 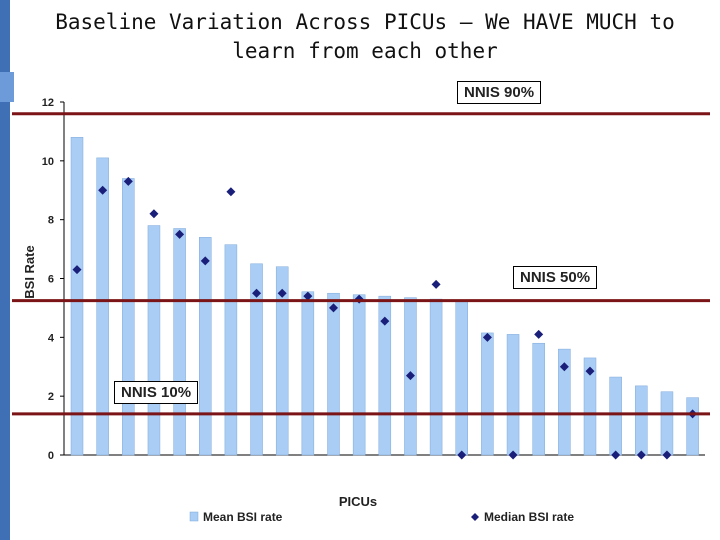 What do you see at coordinates (529, 517) in the screenshot?
I see `legend-label-median: Median BSI rate` at bounding box center [529, 517].